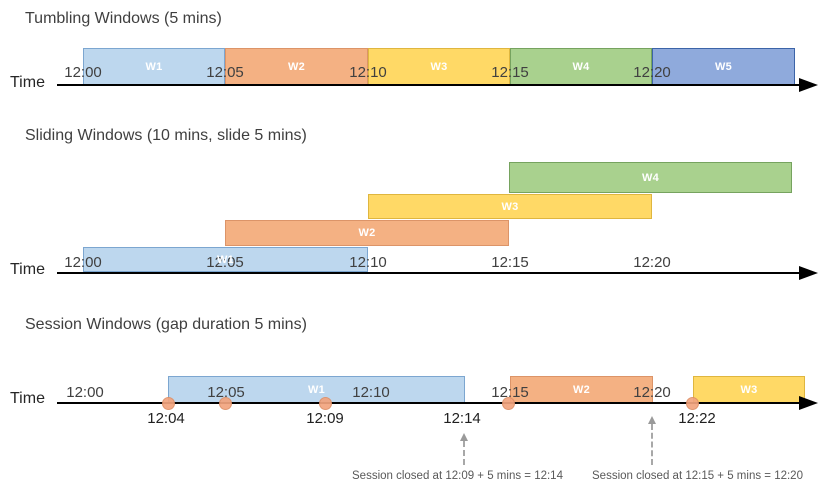 Image resolution: width=829 pixels, height=498 pixels. I want to click on event-time-label: 12:04, so click(166, 418).